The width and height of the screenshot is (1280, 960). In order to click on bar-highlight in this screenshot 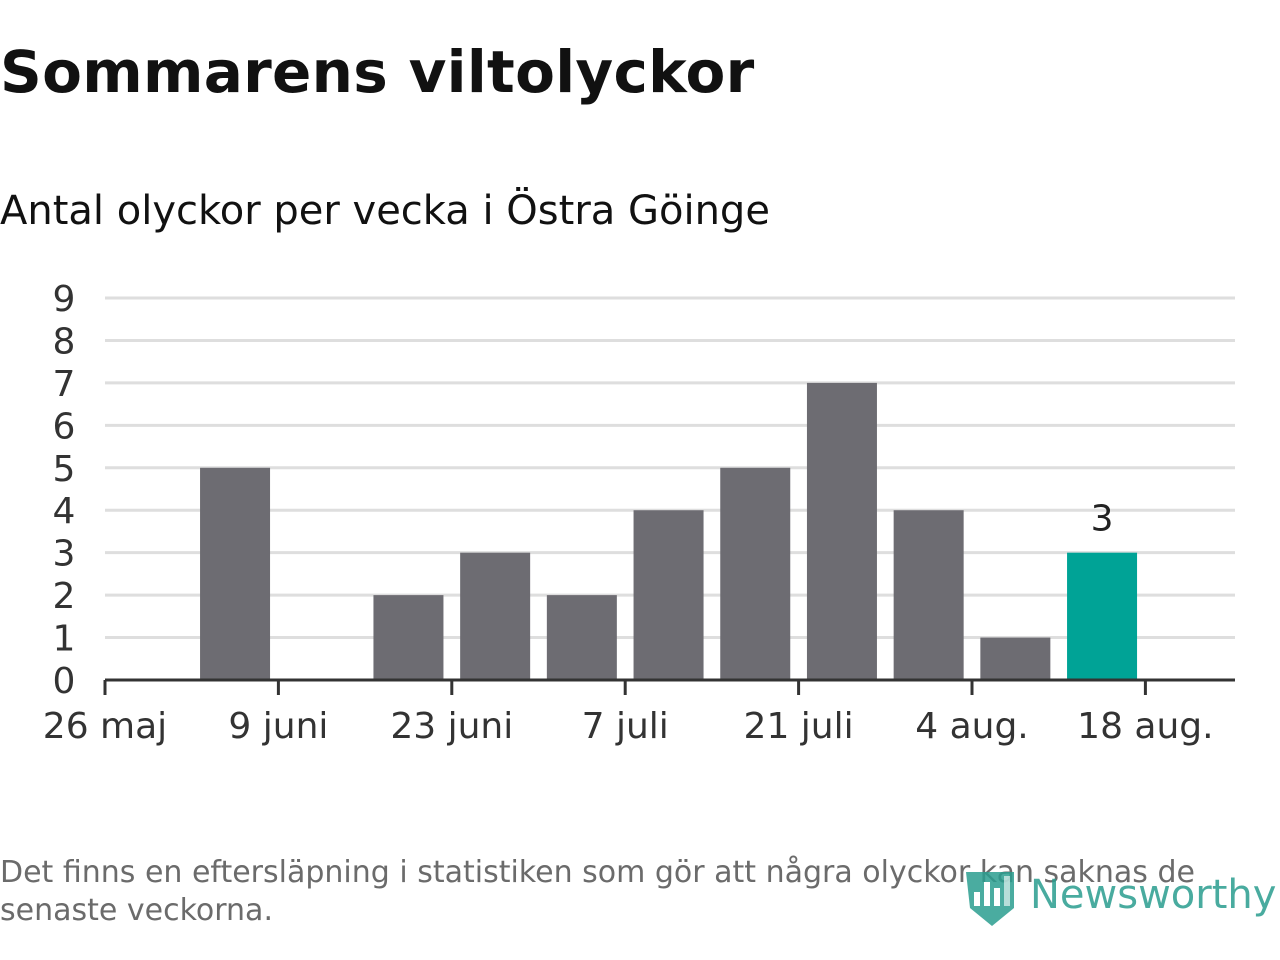, I will do `click(1102, 616)`.